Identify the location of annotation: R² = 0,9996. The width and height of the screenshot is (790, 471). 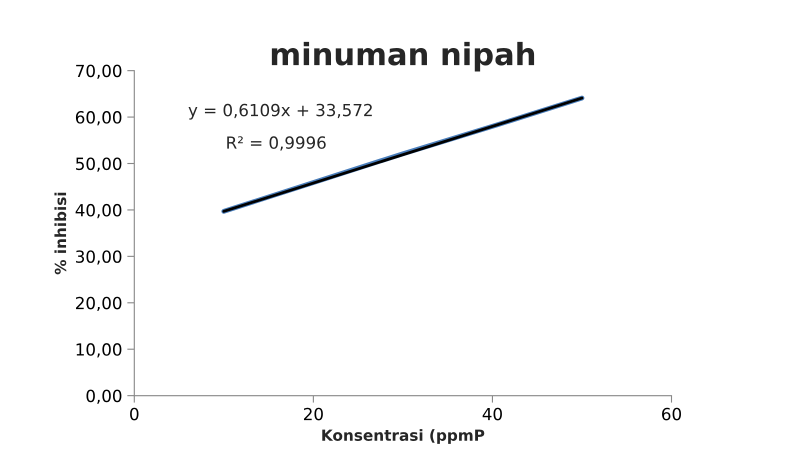
(276, 143).